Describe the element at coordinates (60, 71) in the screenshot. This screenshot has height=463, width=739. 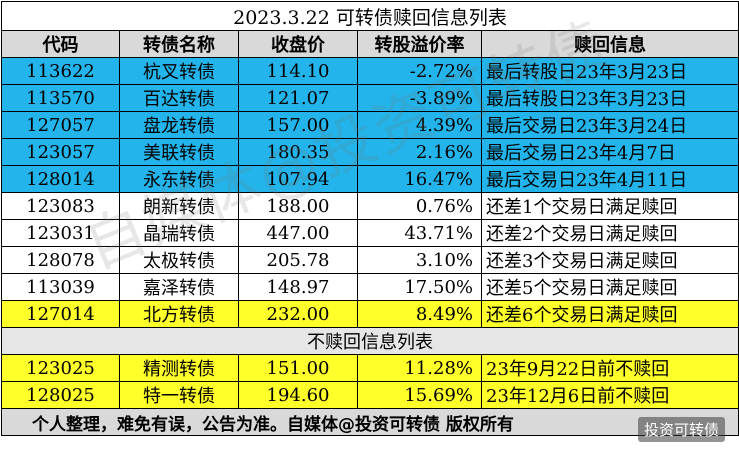
I see `cell-code: 113622` at that location.